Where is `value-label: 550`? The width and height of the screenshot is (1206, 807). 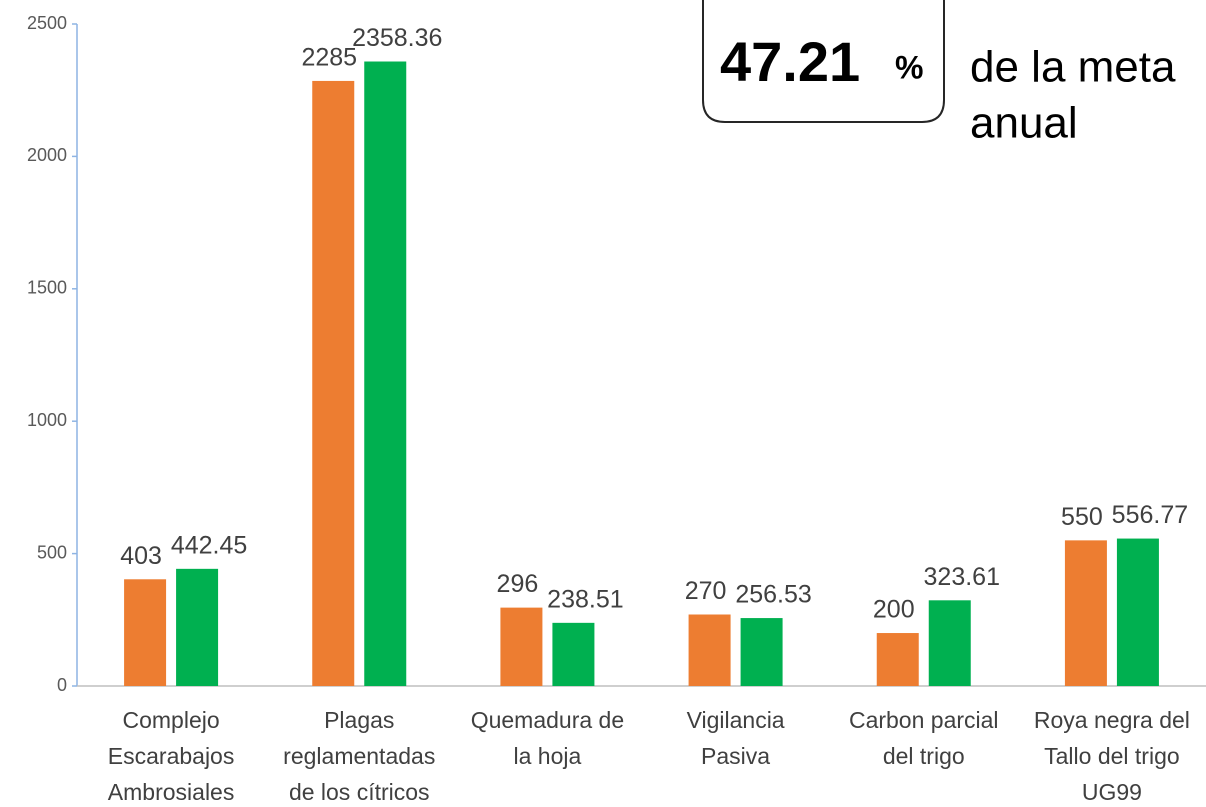
value-label: 550 is located at coordinates (1082, 517).